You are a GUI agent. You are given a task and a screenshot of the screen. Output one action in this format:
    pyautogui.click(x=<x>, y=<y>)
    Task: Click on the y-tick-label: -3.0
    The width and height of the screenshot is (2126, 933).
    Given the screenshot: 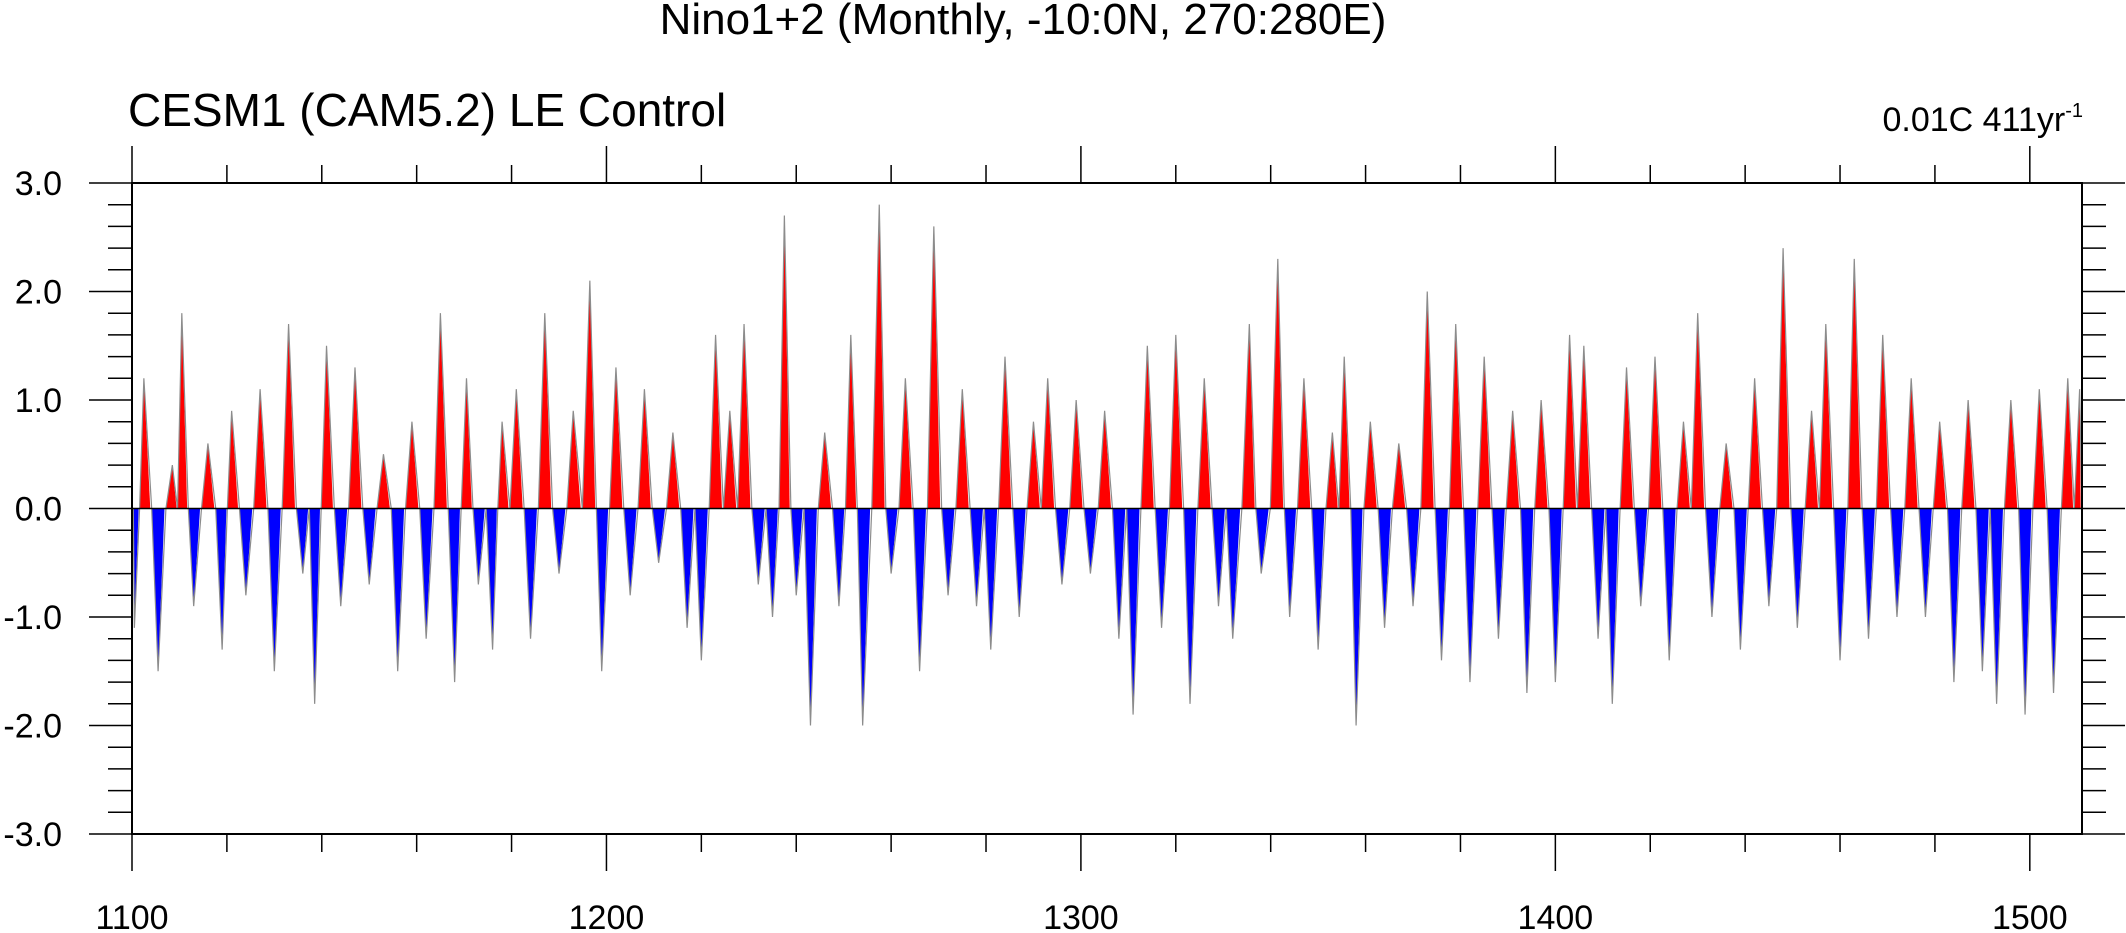 What is the action you would take?
    pyautogui.click(x=32, y=835)
    